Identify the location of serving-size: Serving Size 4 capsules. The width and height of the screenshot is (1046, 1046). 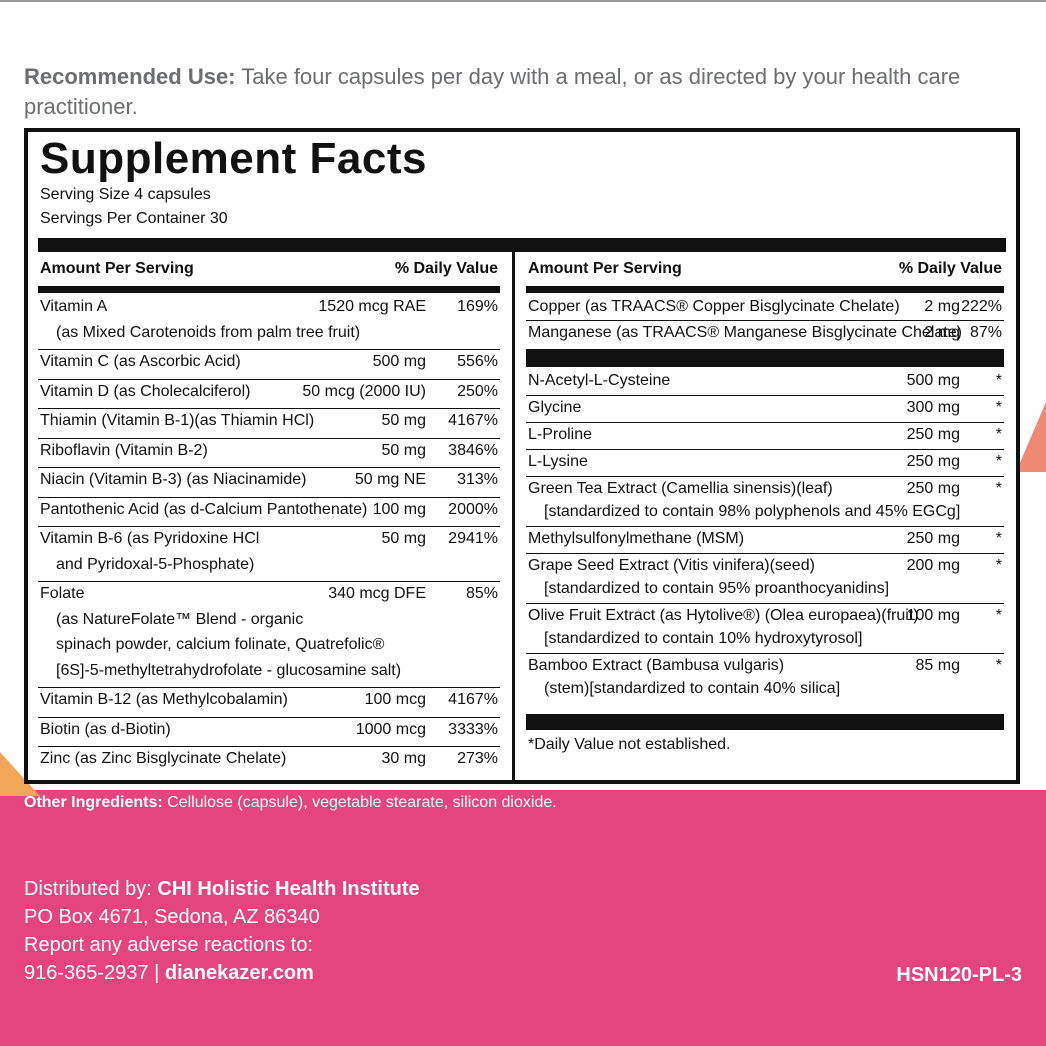
(125, 194).